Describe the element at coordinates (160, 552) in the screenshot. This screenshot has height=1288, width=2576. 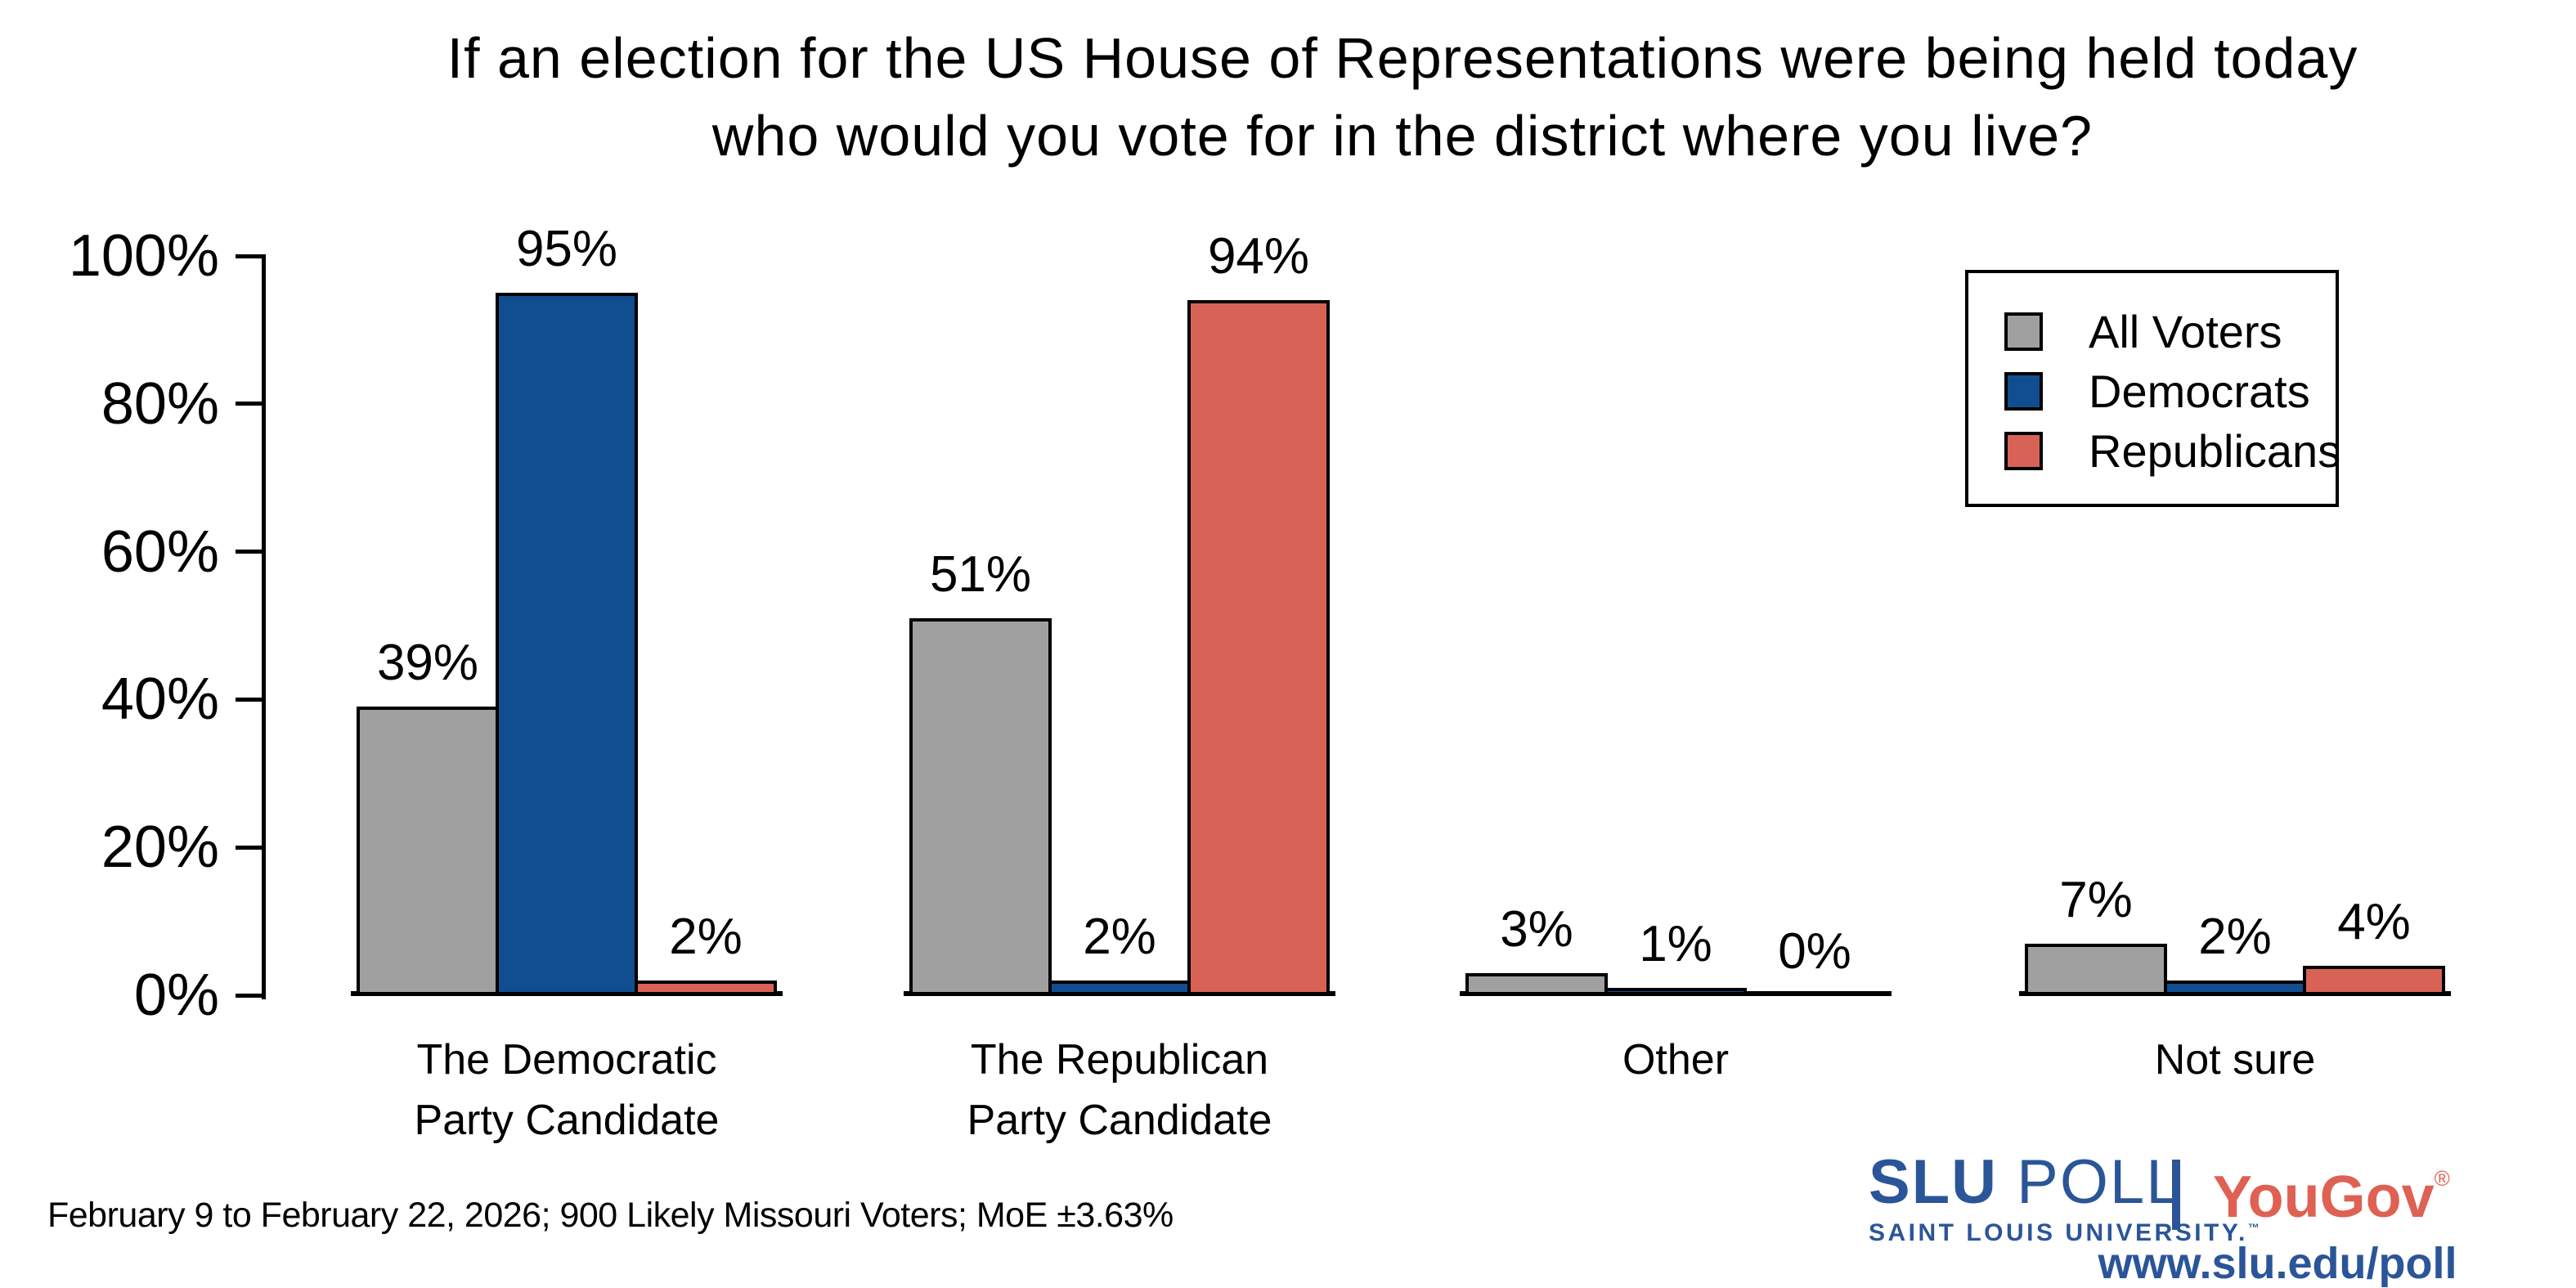
I see `y-tick-label: 60%` at that location.